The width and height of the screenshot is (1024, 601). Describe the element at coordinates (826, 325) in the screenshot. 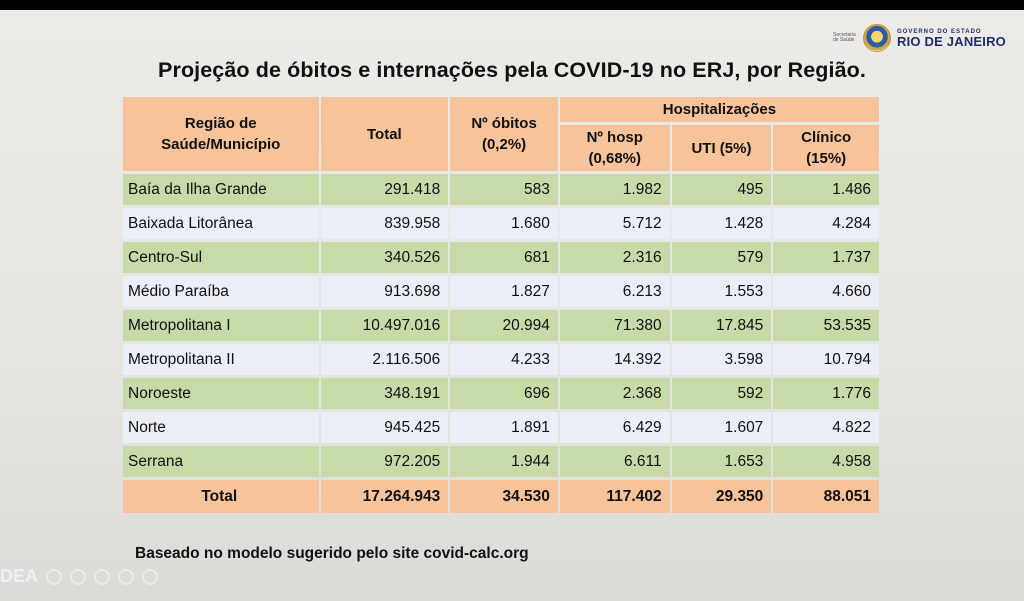

I see `cell-clinico: 53.535` at that location.